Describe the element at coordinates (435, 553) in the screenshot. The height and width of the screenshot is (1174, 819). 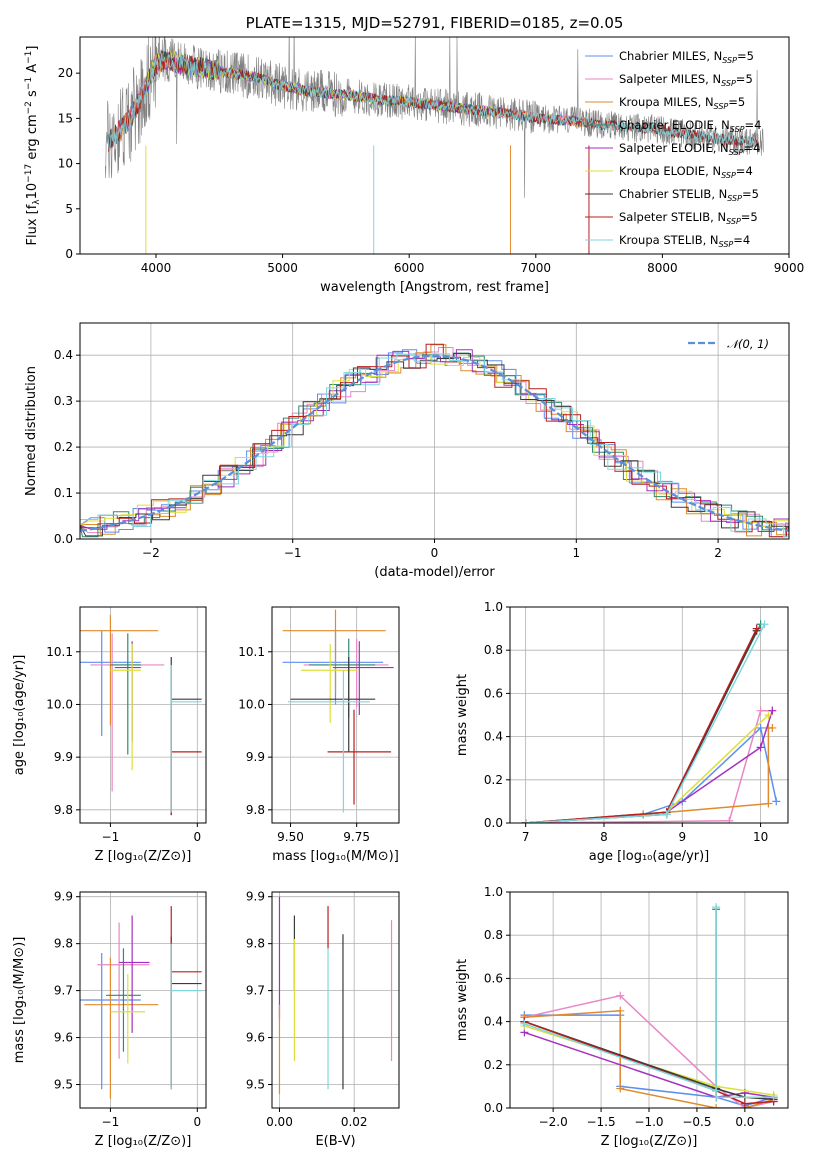
I see `residuals-xtick-label: 0` at that location.